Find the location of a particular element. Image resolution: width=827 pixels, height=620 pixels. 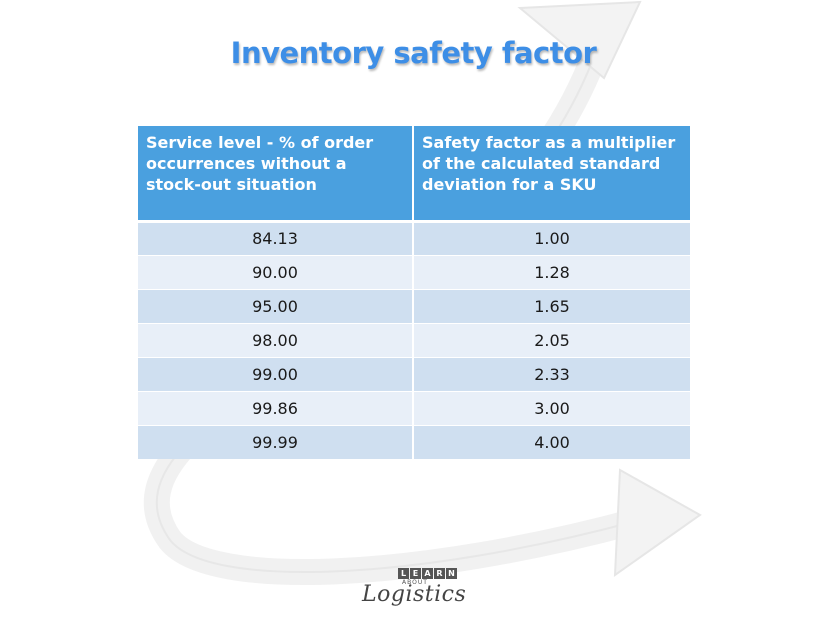

table-row: 95.00 1.65 is located at coordinates (414, 305).